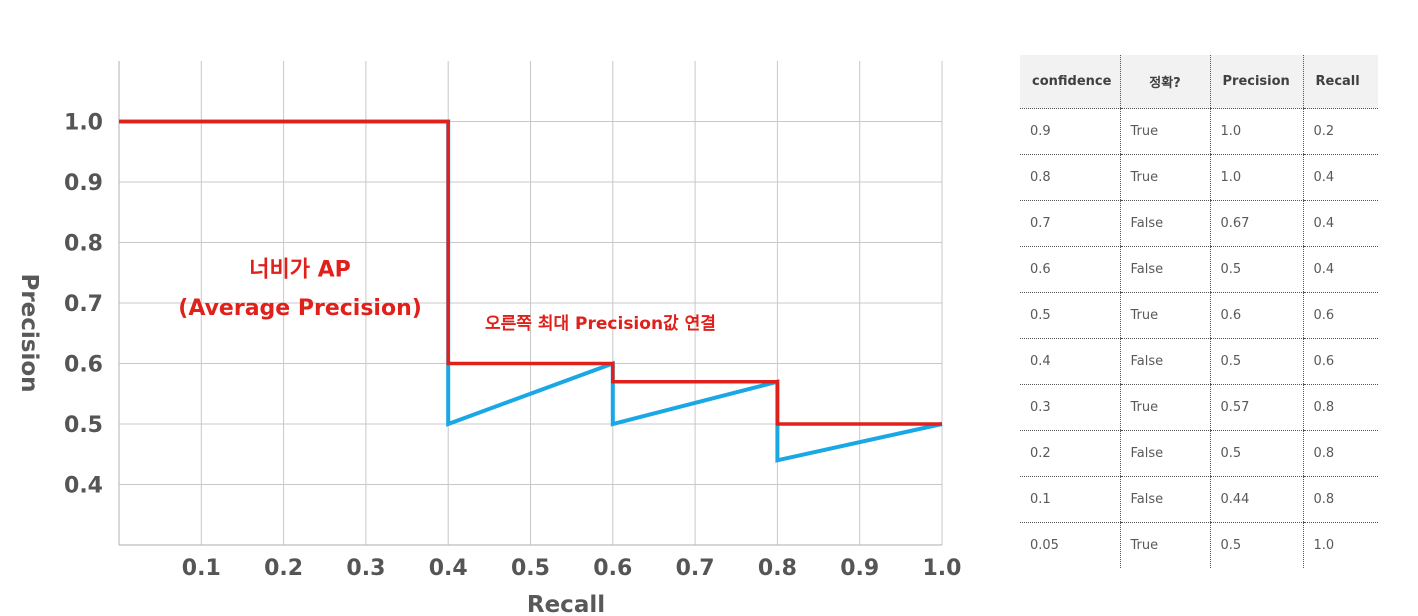 This screenshot has height=616, width=1418. Describe the element at coordinates (83, 365) in the screenshot. I see `y-tick-label: 0.6` at that location.